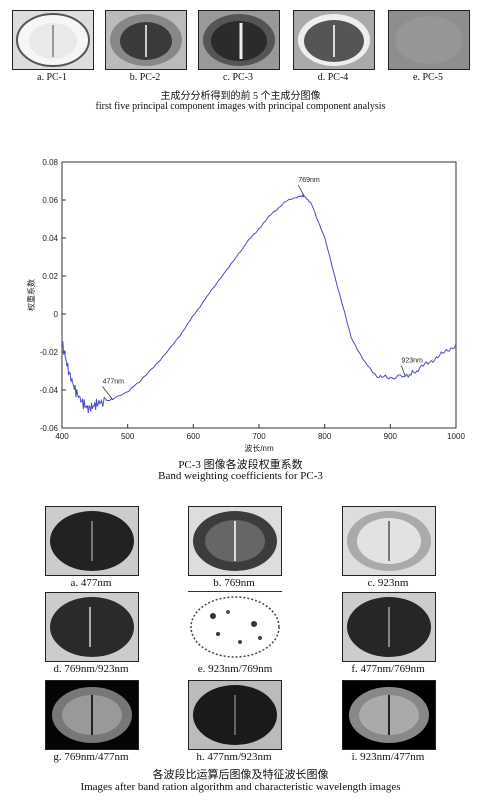 The width and height of the screenshot is (481, 800). What do you see at coordinates (50, 200) in the screenshot?
I see `y-tick-label: 0.06` at bounding box center [50, 200].